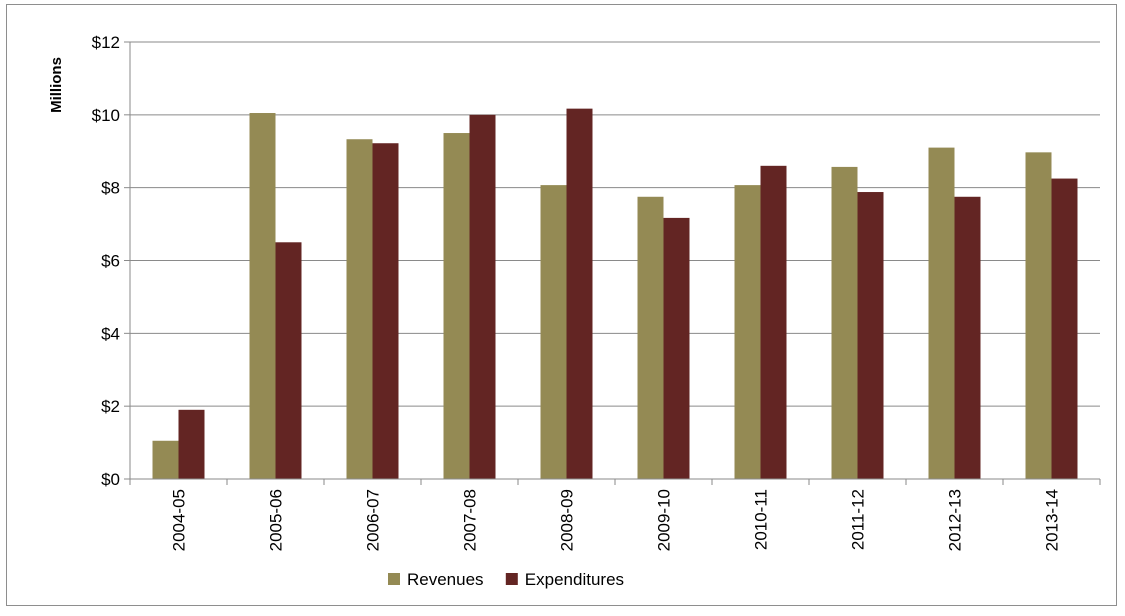  What do you see at coordinates (1052, 520) in the screenshot?
I see `x-tick-label: 2013-14` at bounding box center [1052, 520].